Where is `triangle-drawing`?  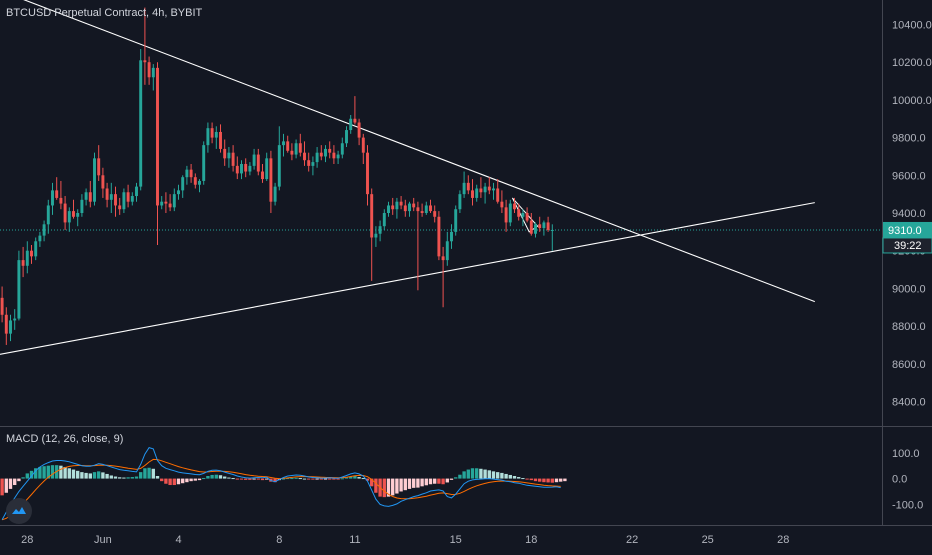 triangle-drawing is located at coordinates (525, 215).